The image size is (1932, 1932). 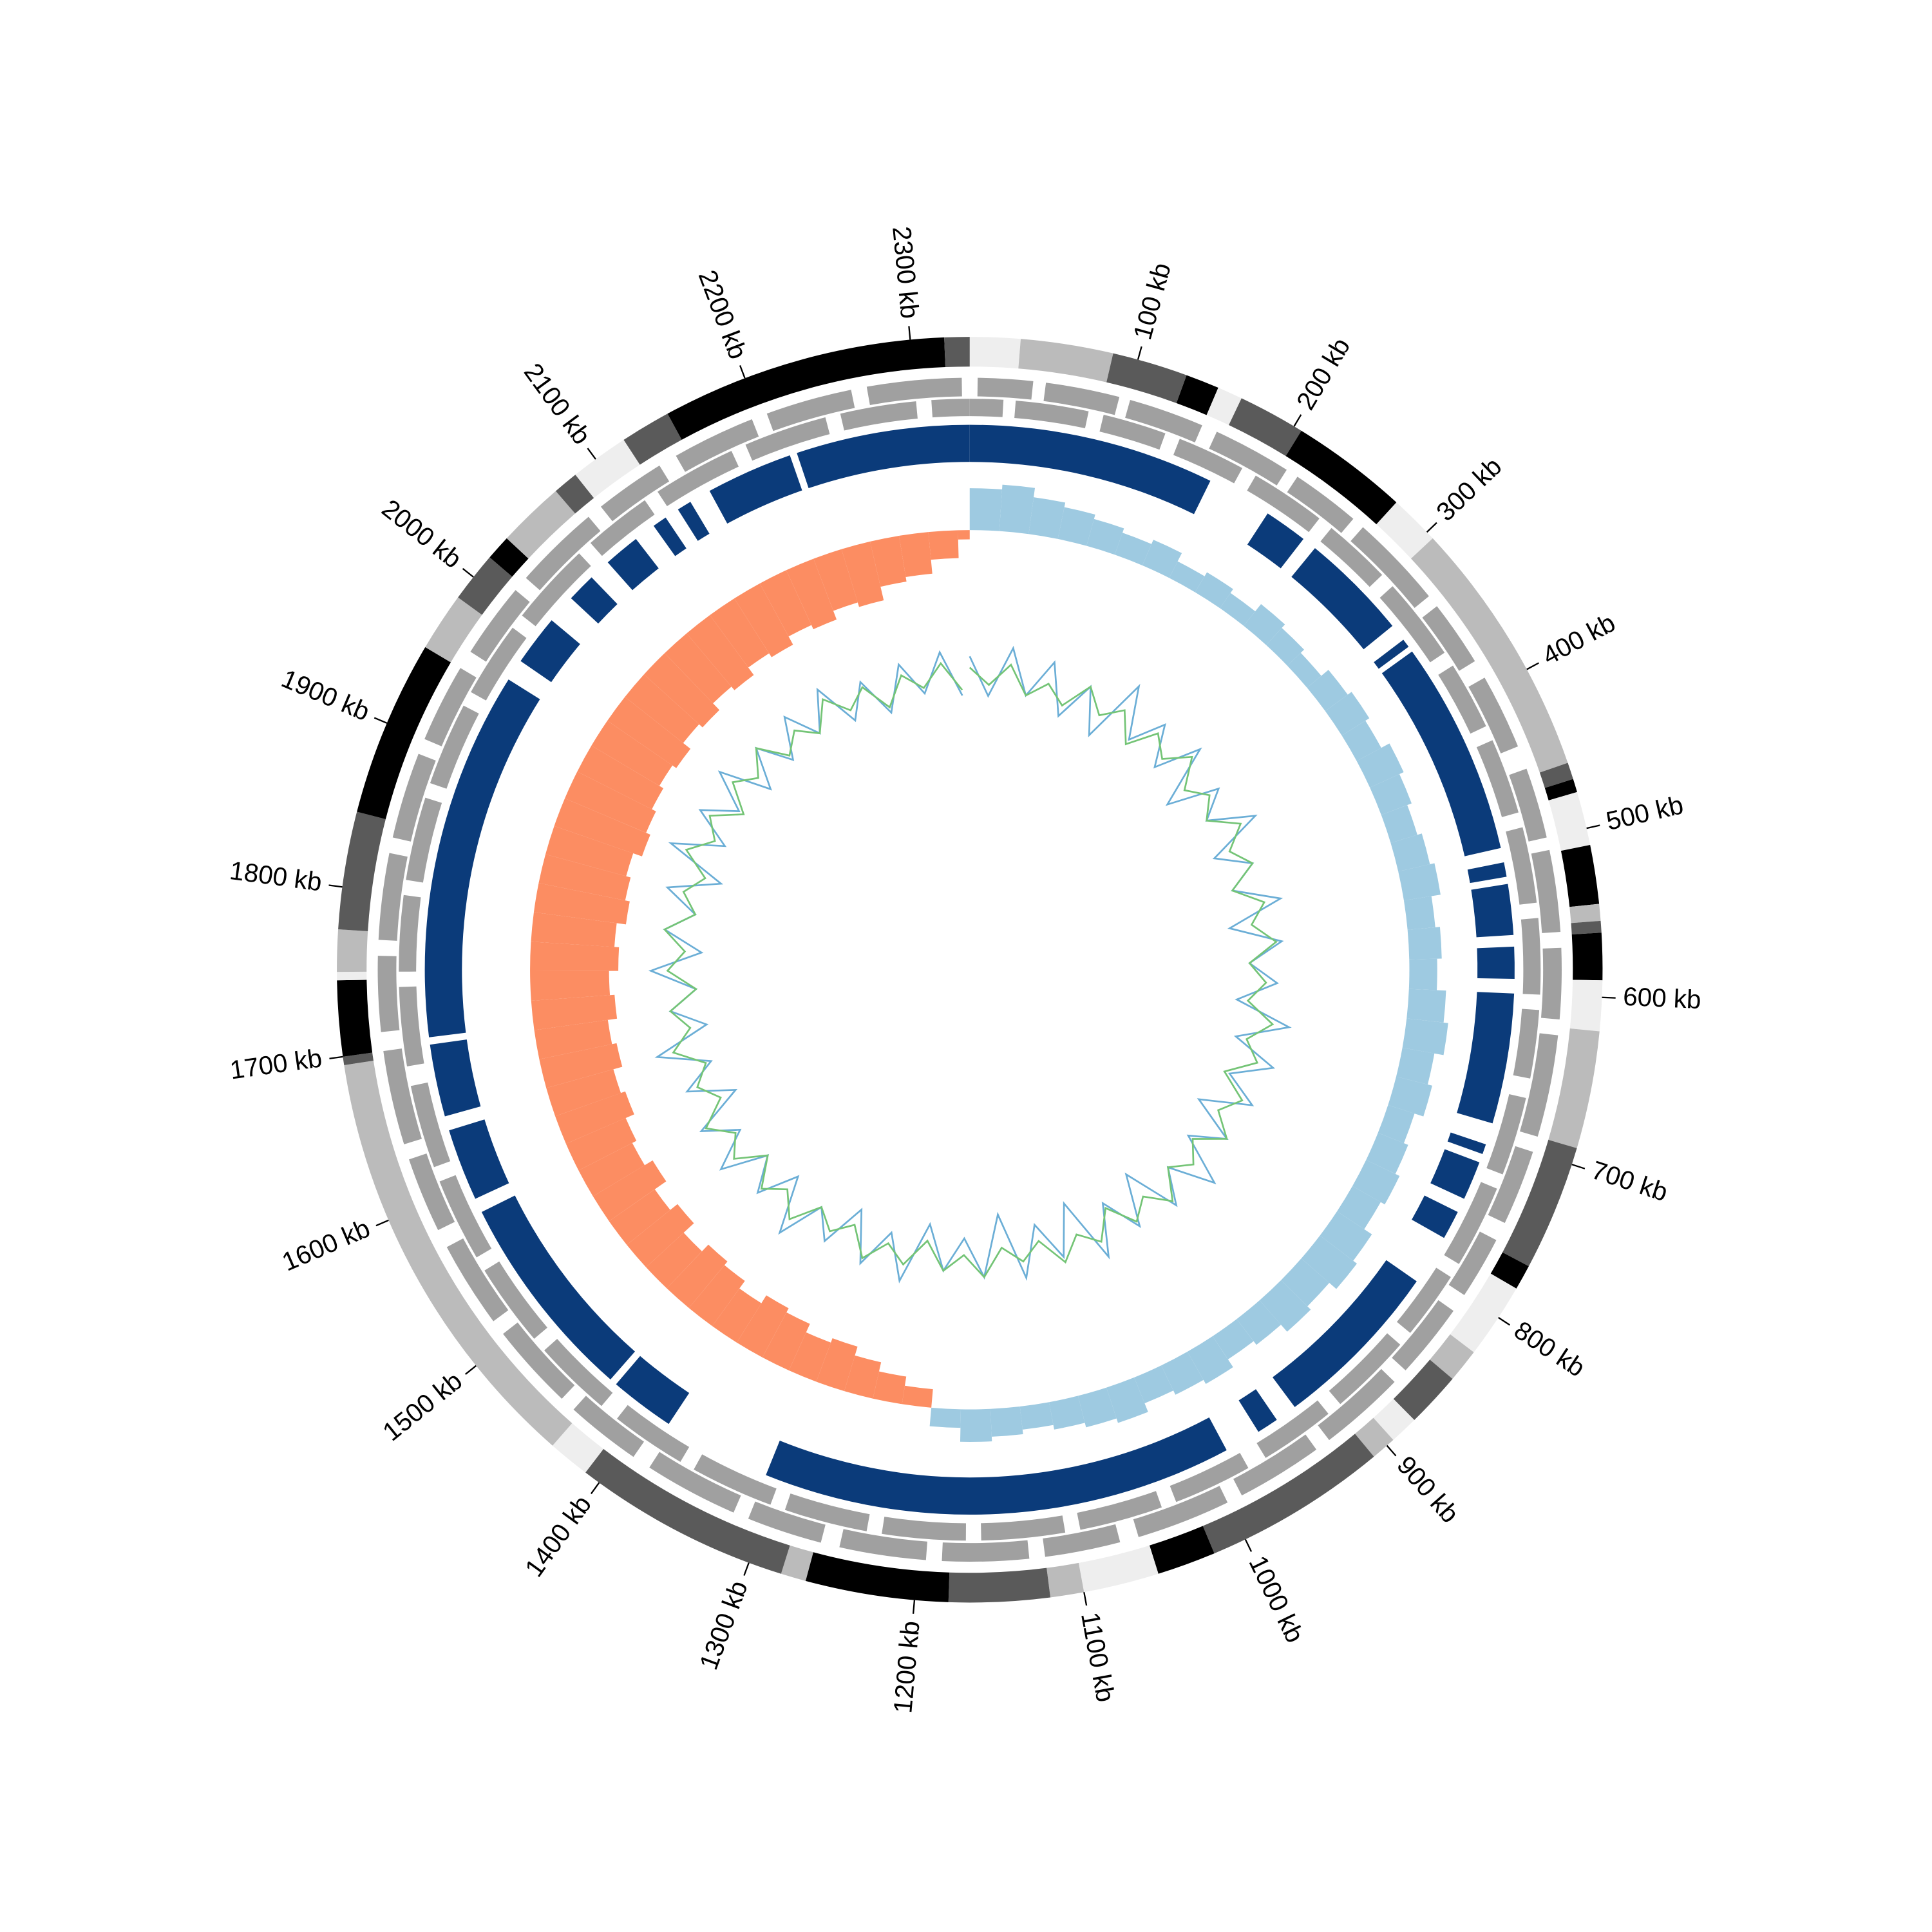 What do you see at coordinates (1098, 1657) in the screenshot?
I see `tick-label: 1100 kb` at bounding box center [1098, 1657].